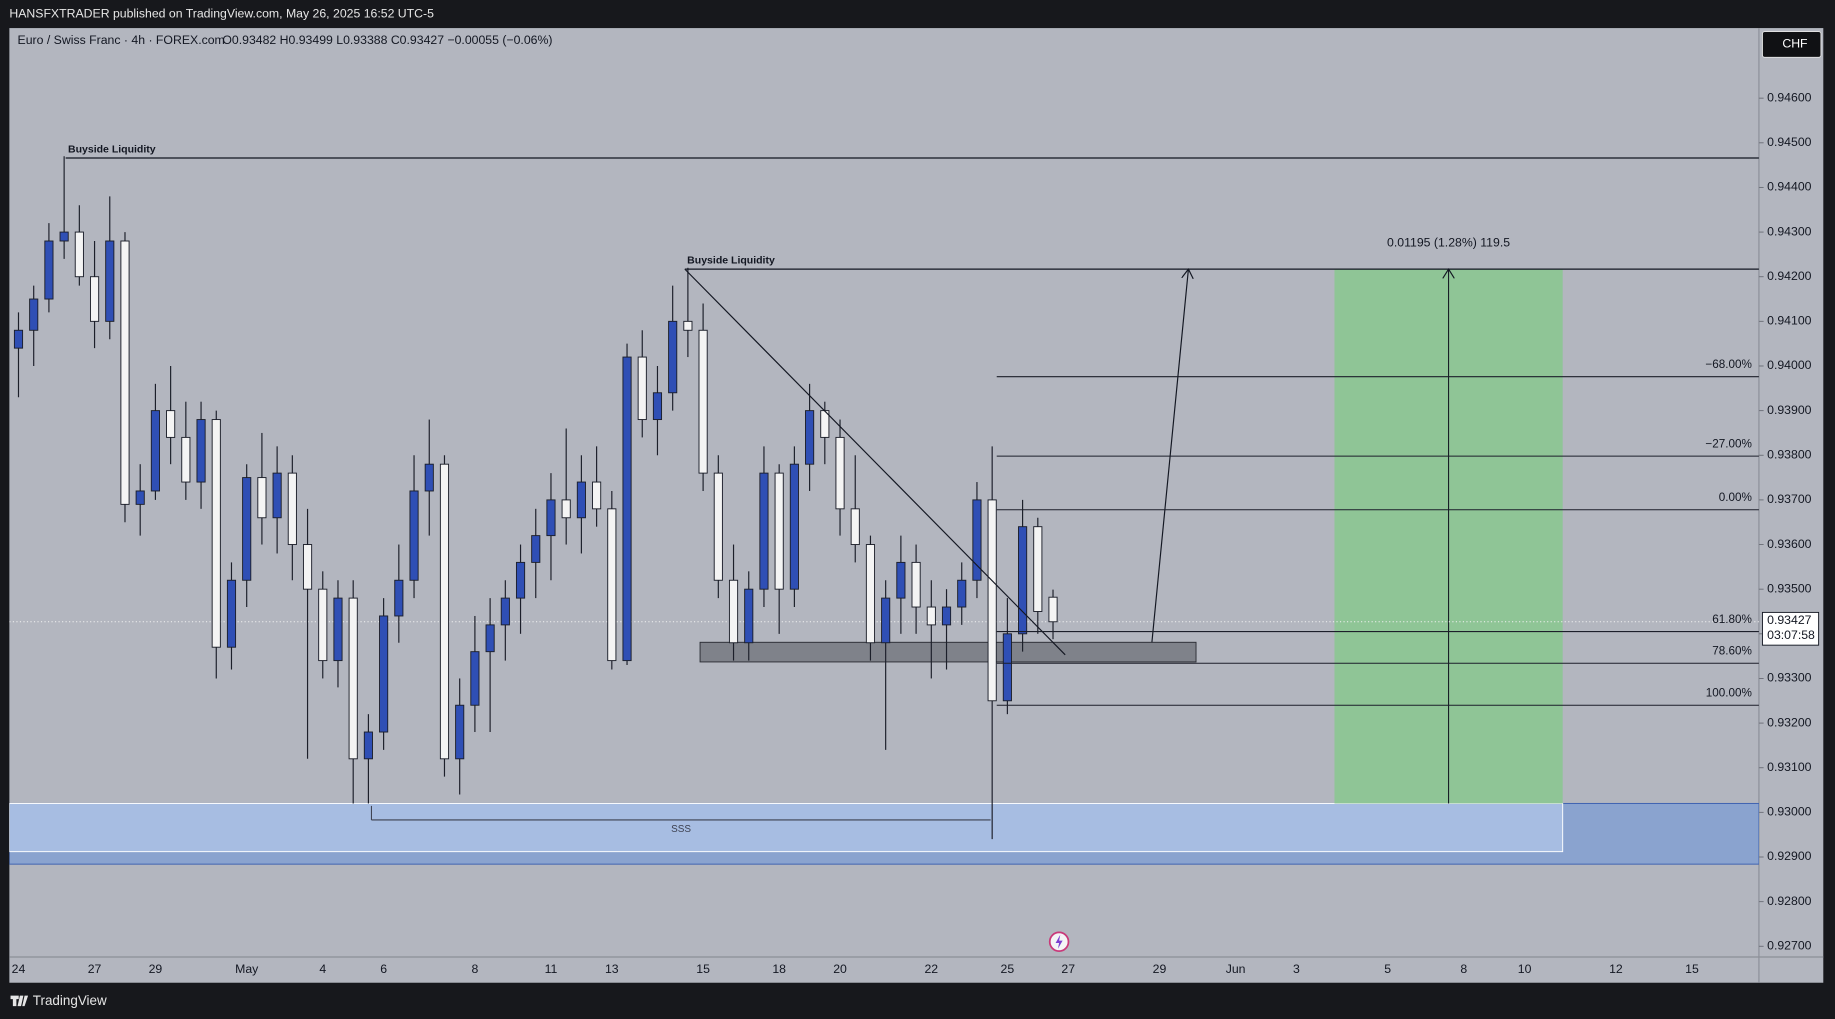 The image size is (1835, 1019). I want to click on last-price-label: 0.93427, so click(1789, 620).